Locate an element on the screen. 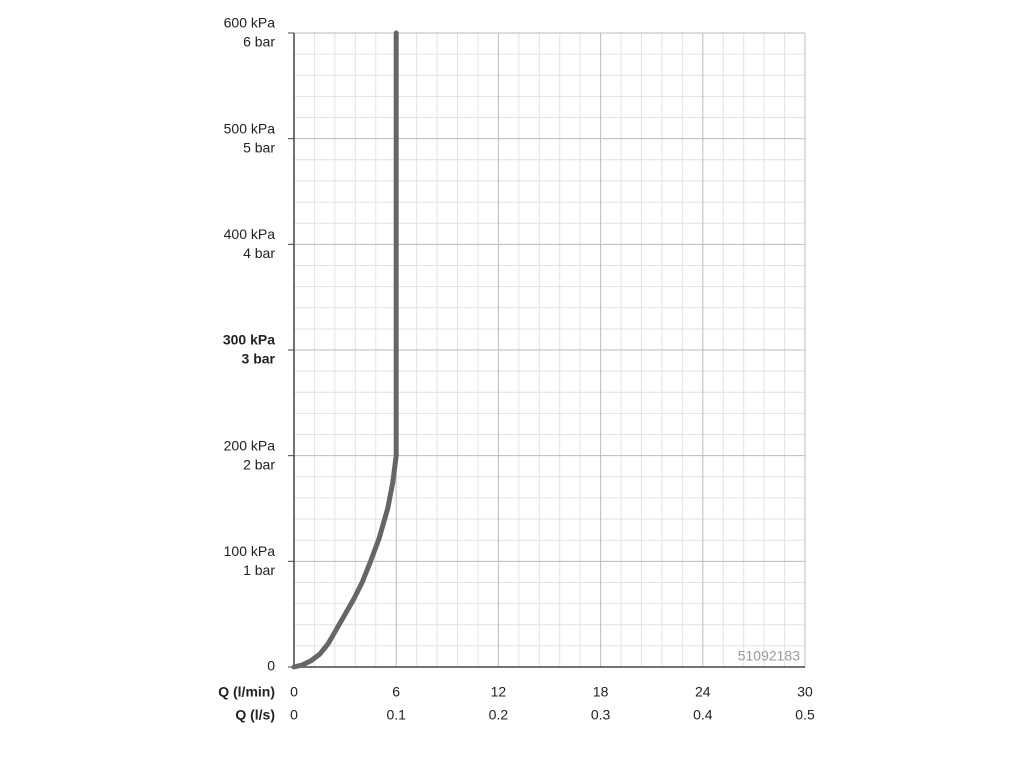 The width and height of the screenshot is (1024, 773). x-tick-label: 0 is located at coordinates (294, 692).